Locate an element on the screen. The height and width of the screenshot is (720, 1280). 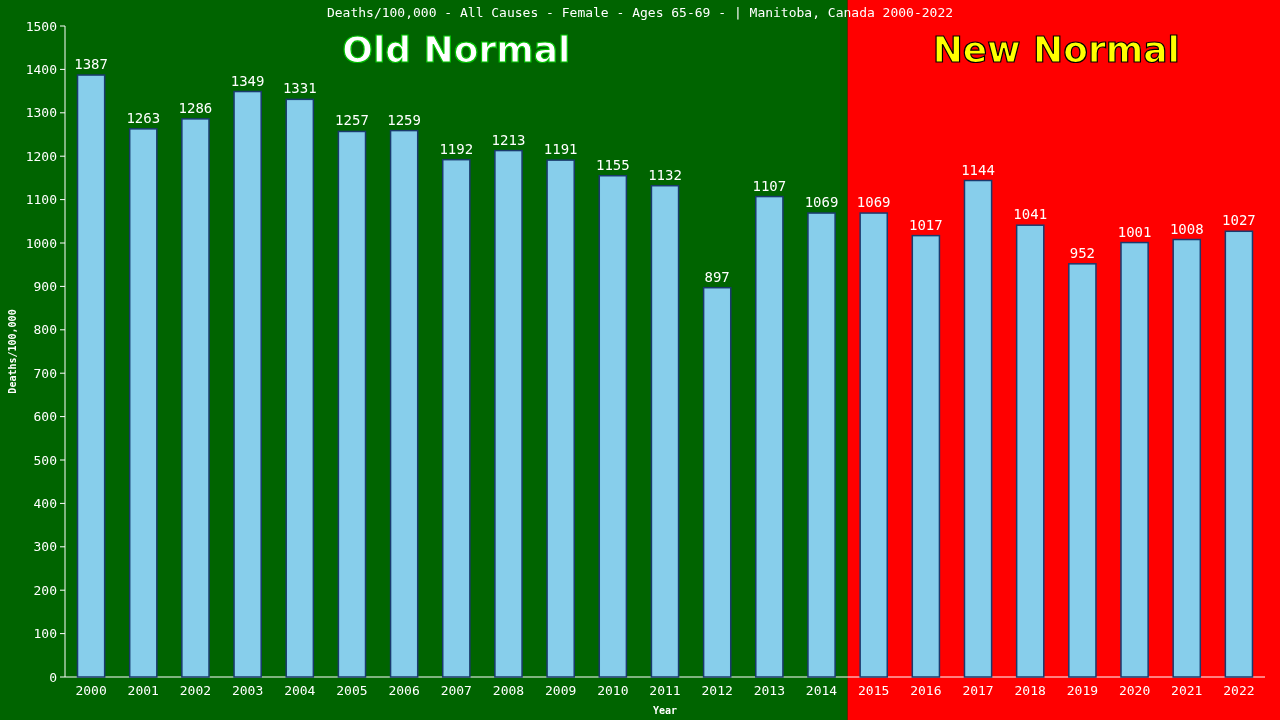
x-tick-label: 2000 is located at coordinates (91, 690).